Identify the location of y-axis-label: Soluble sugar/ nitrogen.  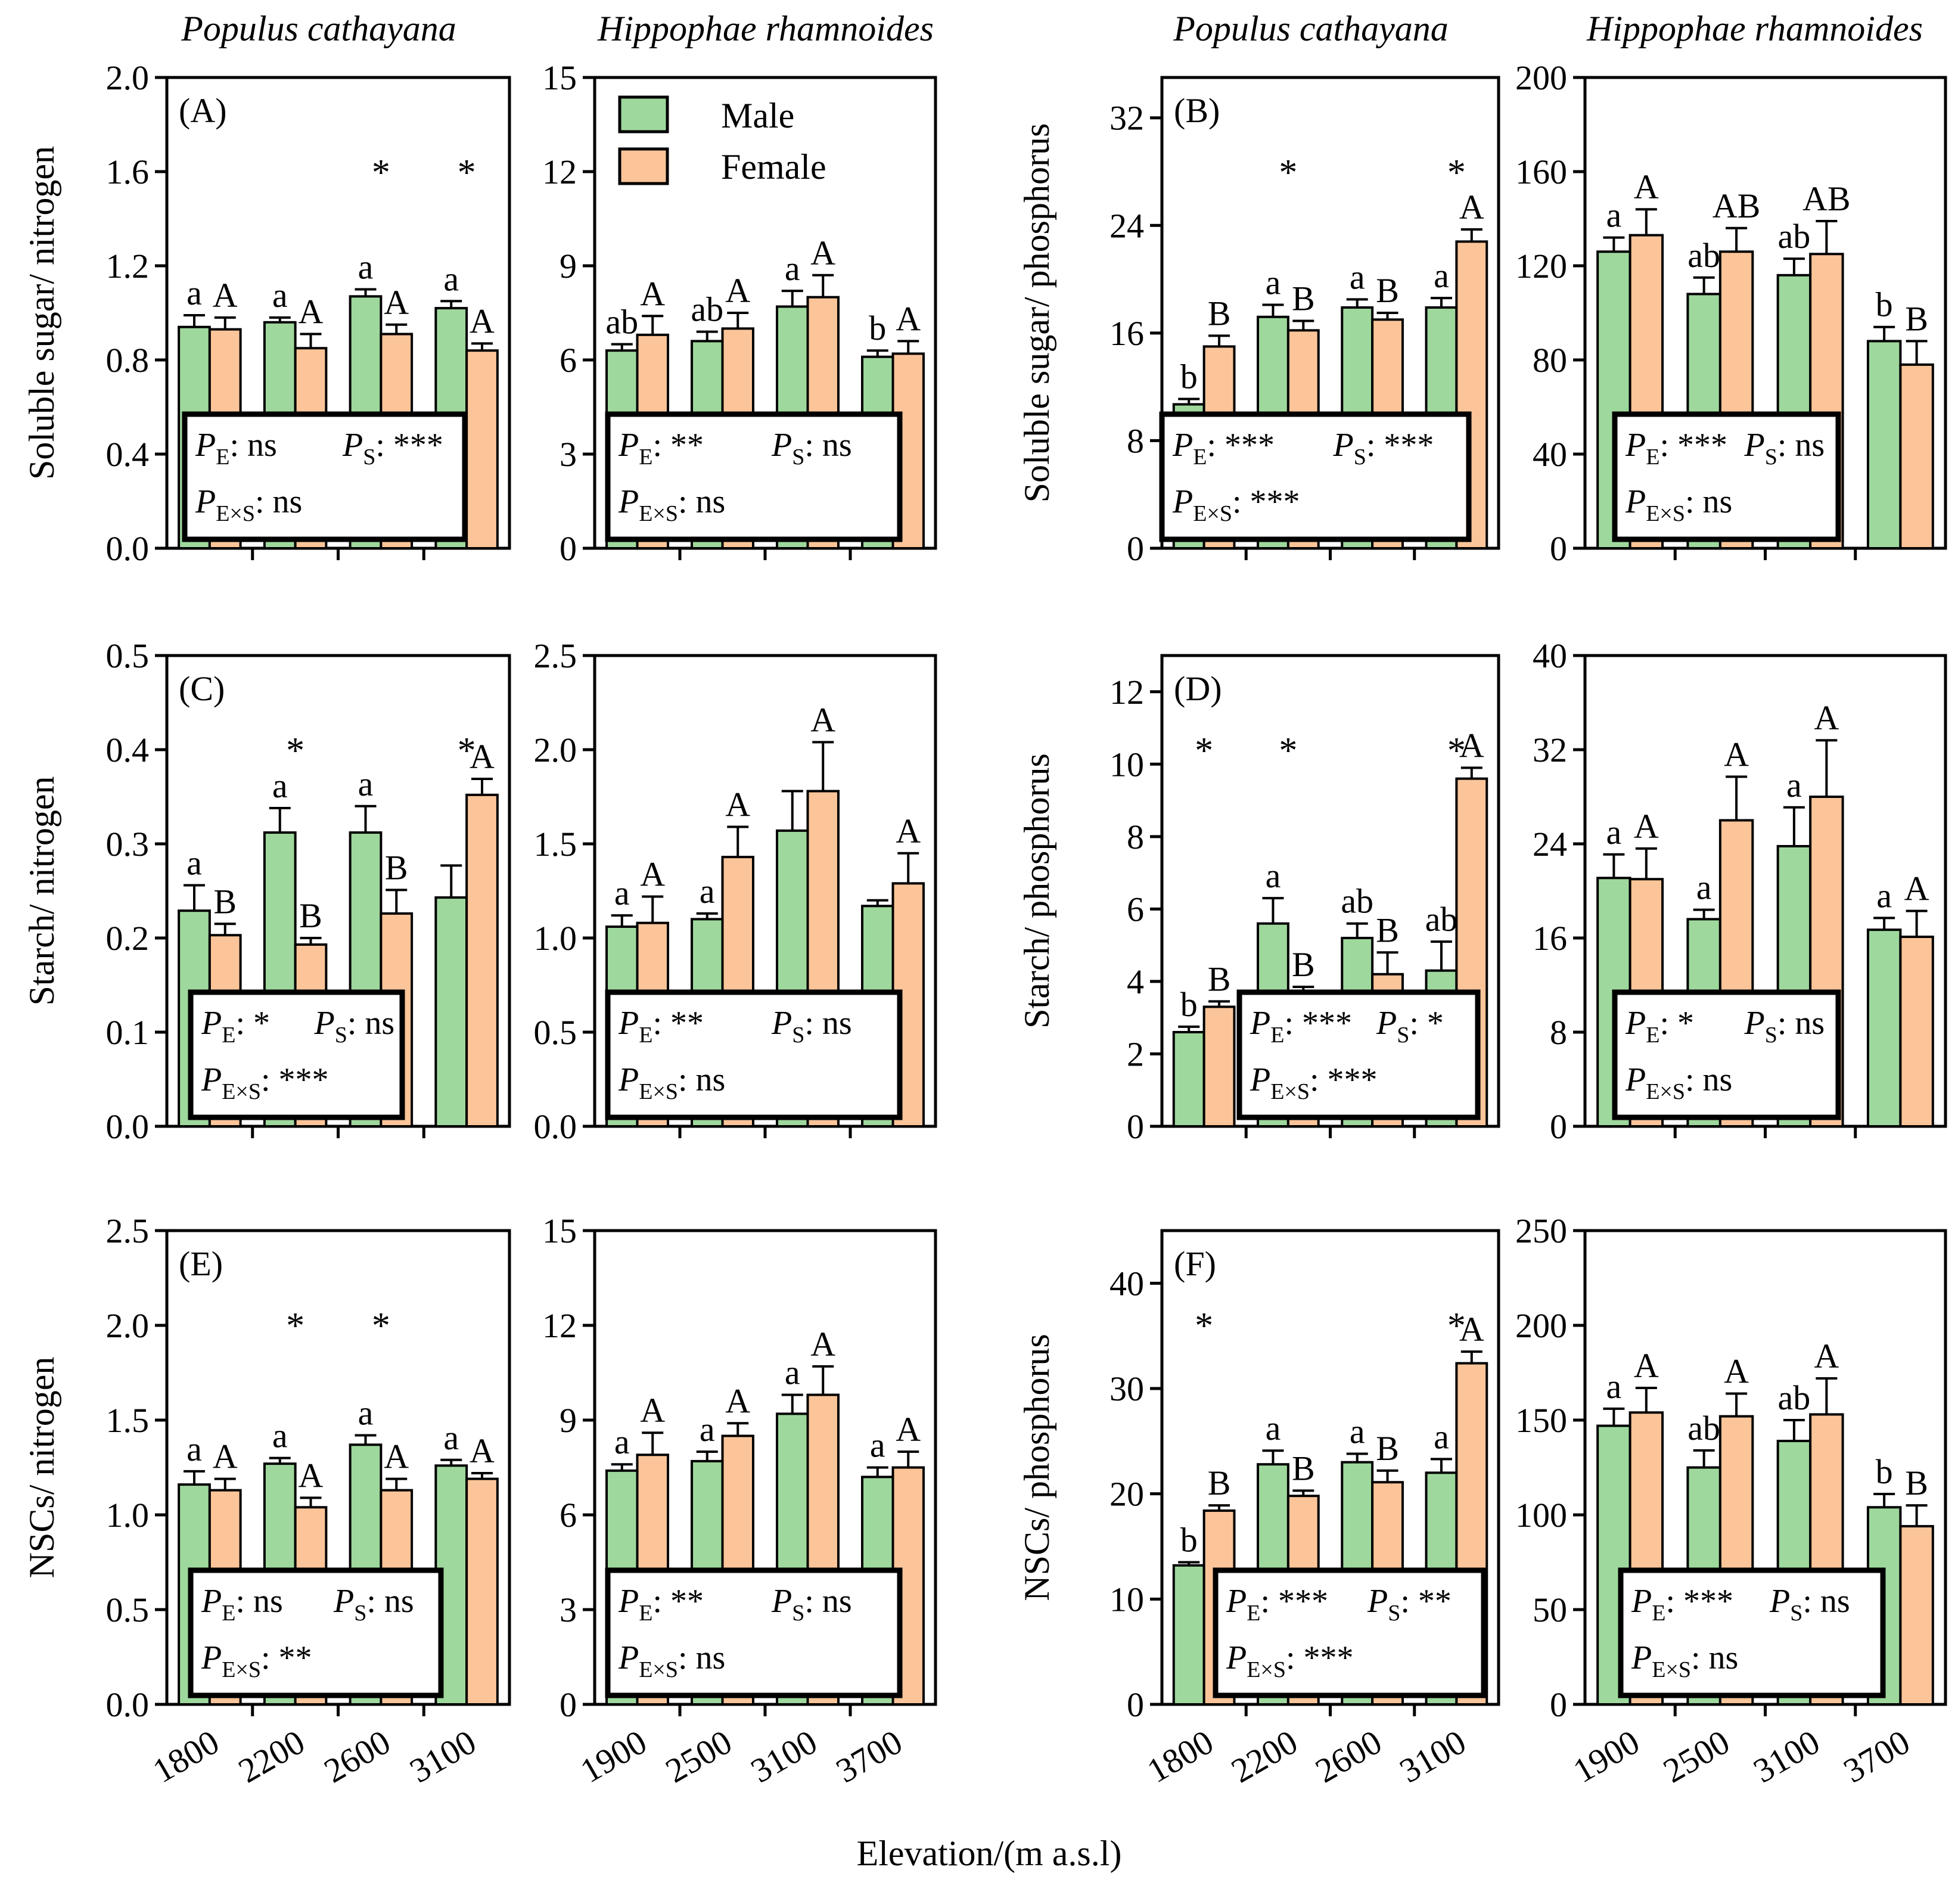
(41, 313).